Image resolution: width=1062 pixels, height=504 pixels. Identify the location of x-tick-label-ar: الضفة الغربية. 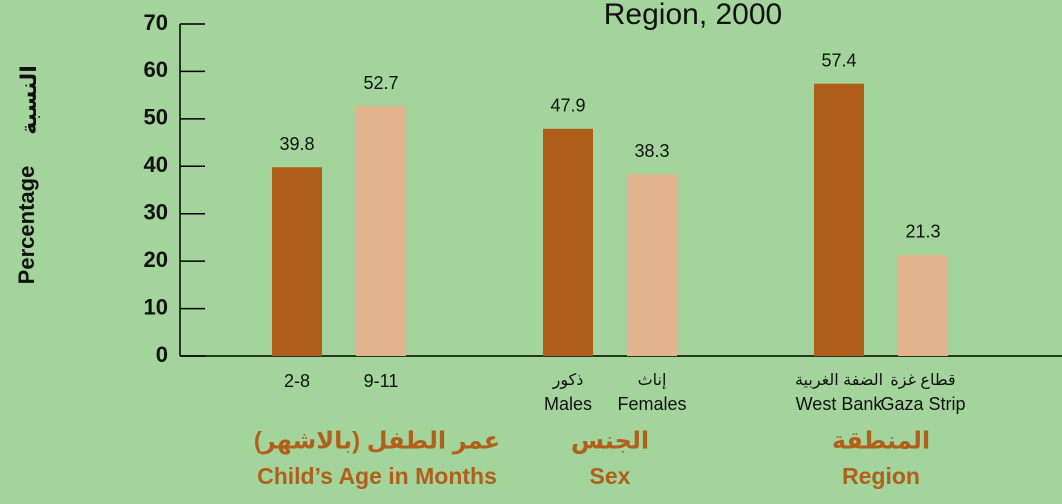
(839, 381).